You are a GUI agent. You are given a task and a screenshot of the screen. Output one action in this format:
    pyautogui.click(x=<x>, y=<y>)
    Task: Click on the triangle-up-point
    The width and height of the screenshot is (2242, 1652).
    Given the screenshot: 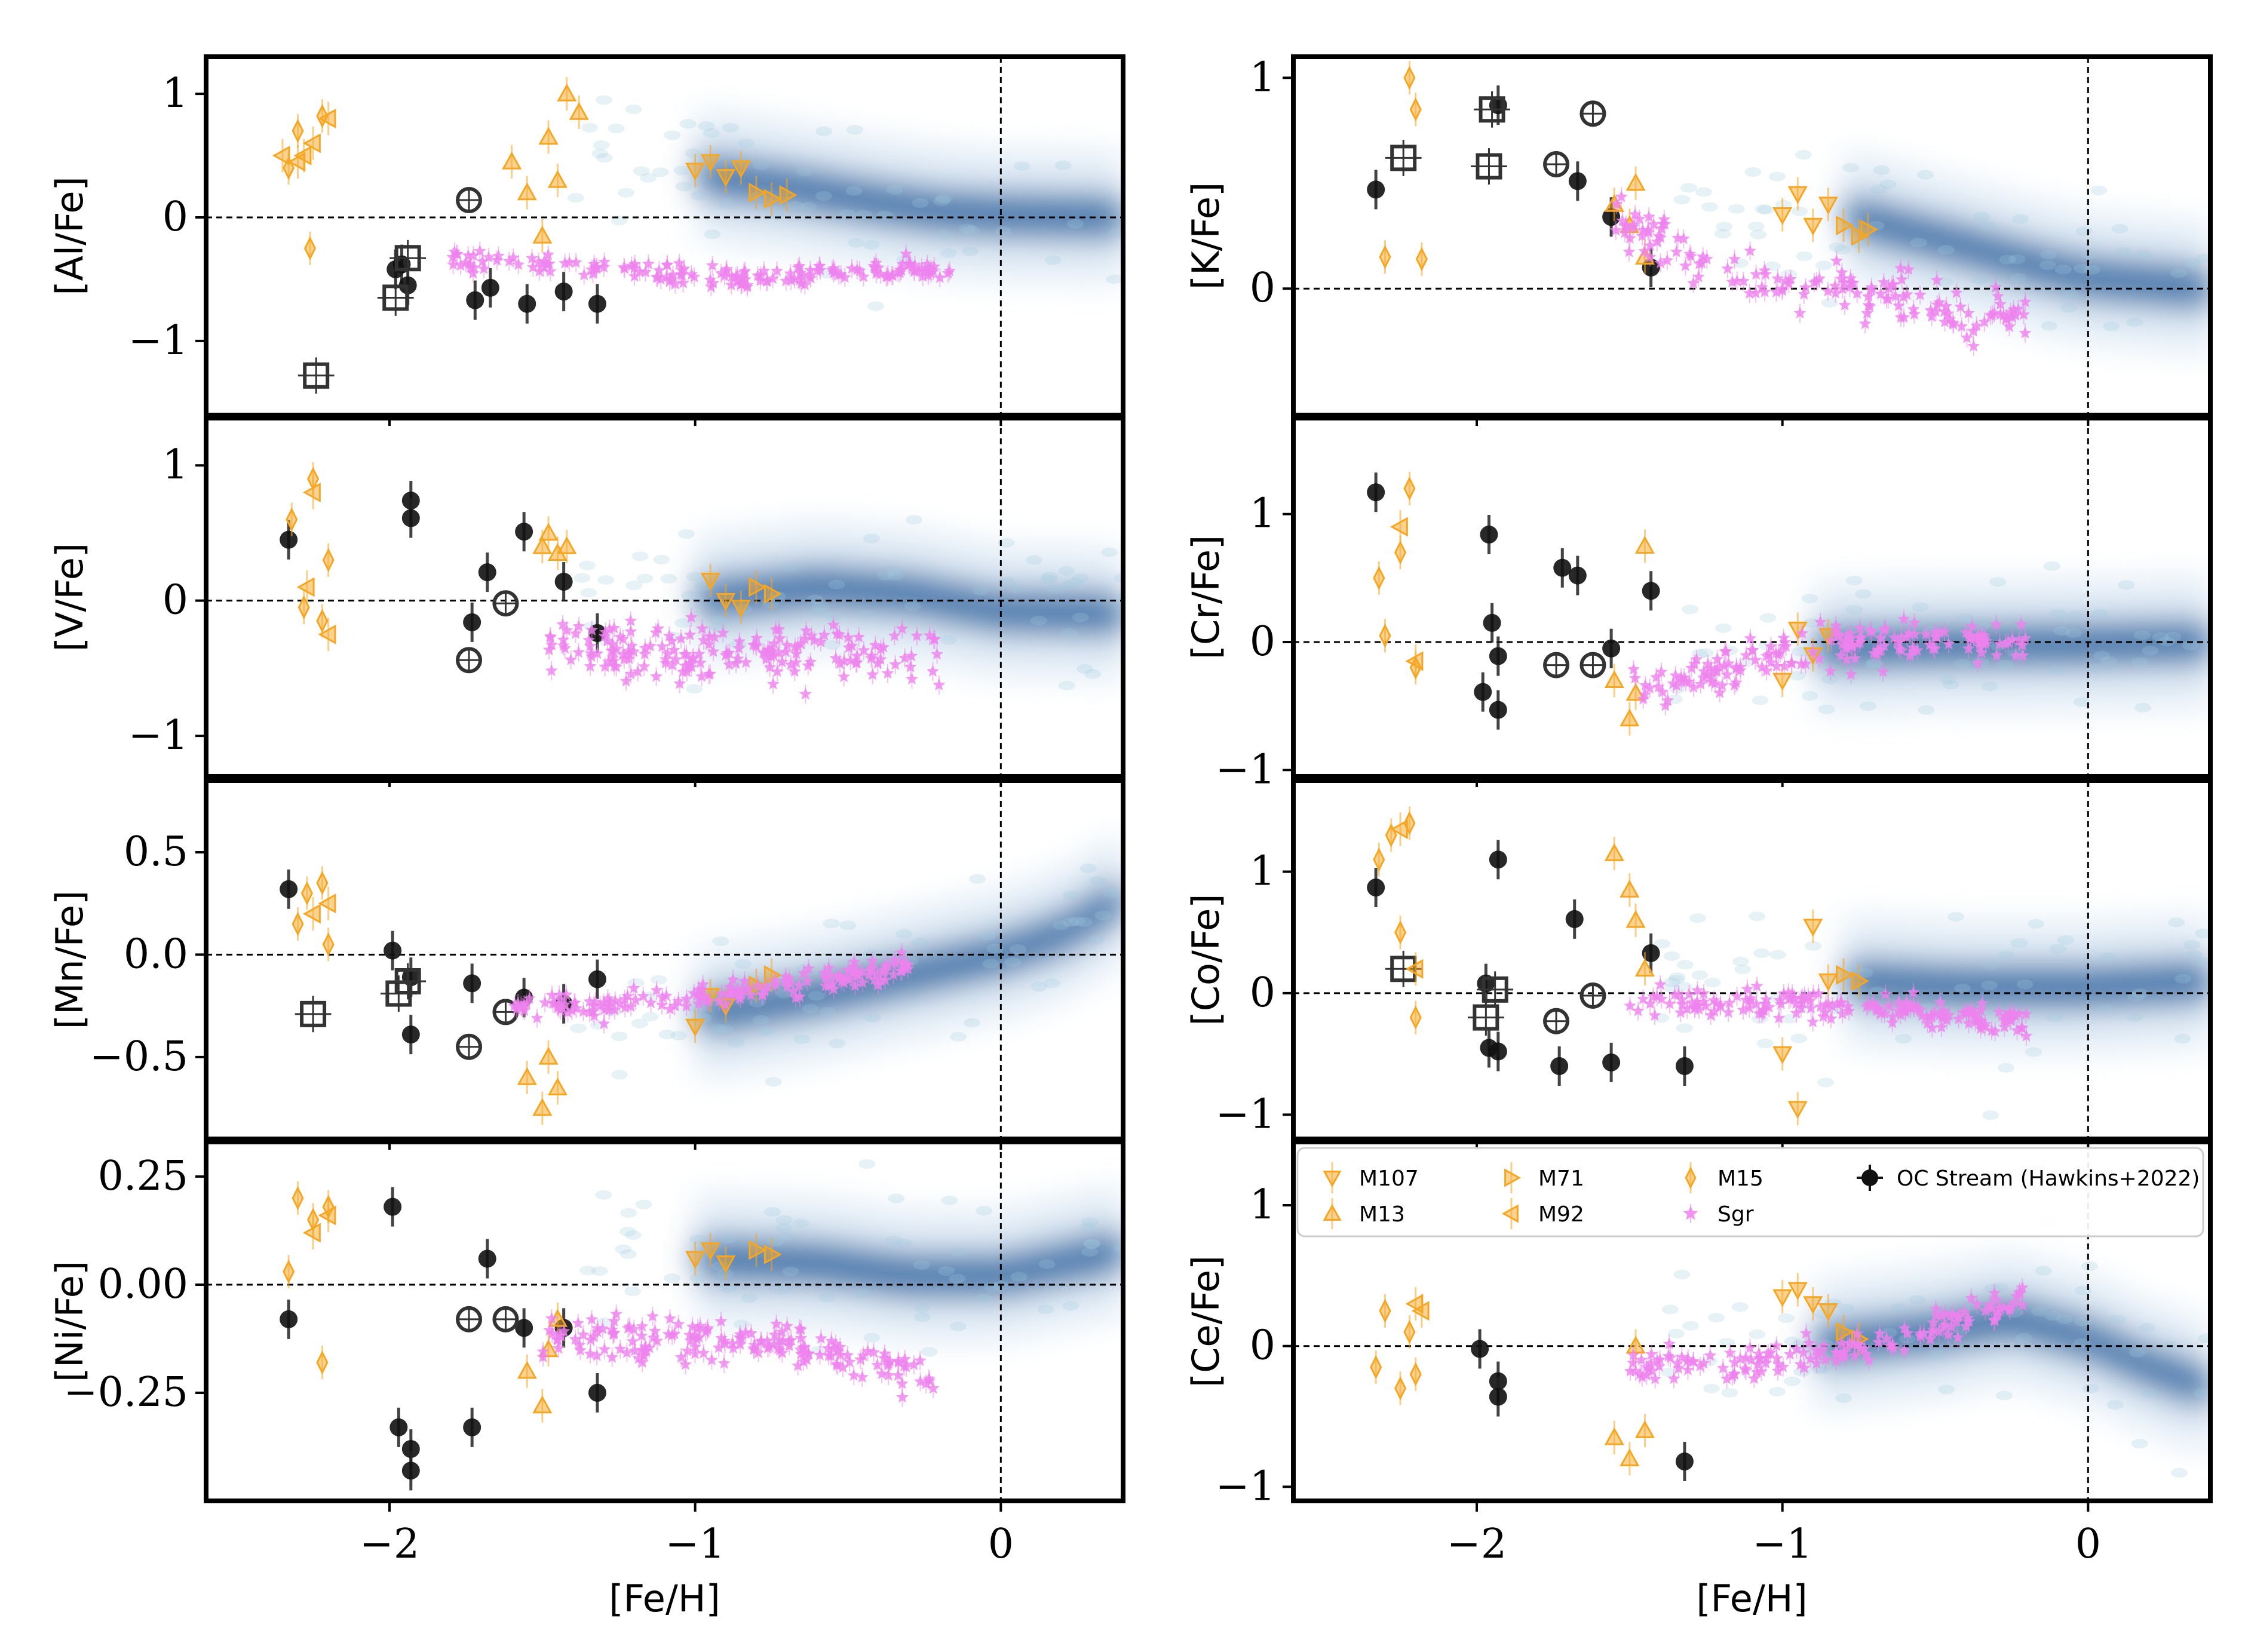 What is the action you would take?
    pyautogui.click(x=527, y=1370)
    